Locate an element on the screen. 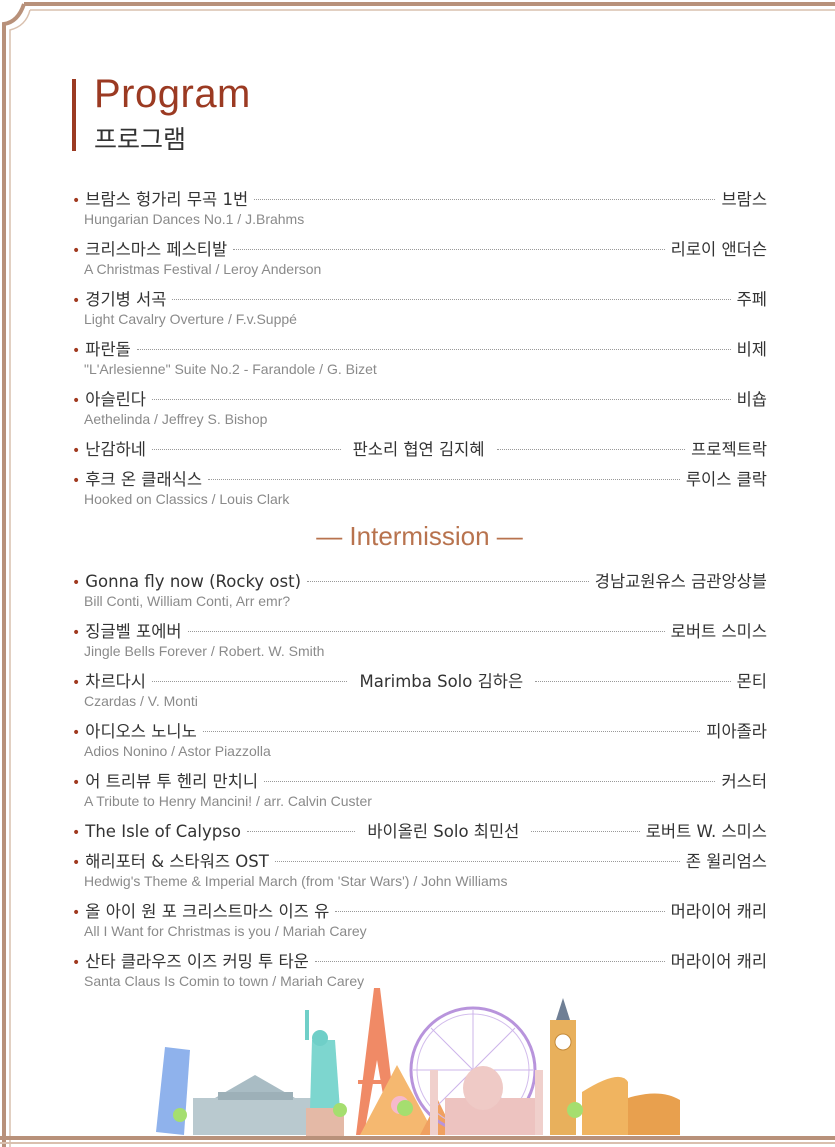 This screenshot has width=835, height=1147. item-line: • 아디오스 노니노 피아졸라 is located at coordinates (419, 730).